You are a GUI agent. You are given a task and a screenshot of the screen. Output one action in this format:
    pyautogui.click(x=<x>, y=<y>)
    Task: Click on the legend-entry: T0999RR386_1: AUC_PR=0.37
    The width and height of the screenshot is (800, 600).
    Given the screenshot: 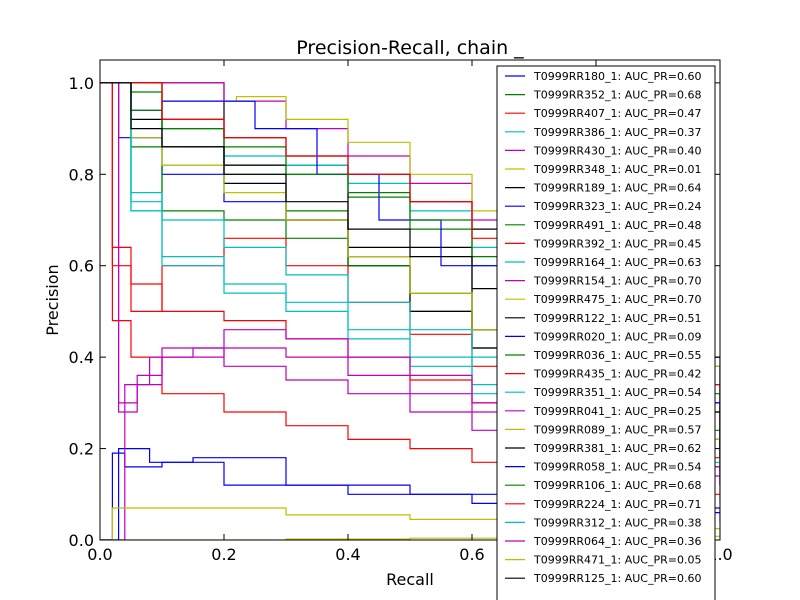 What is the action you would take?
    pyautogui.click(x=617, y=132)
    